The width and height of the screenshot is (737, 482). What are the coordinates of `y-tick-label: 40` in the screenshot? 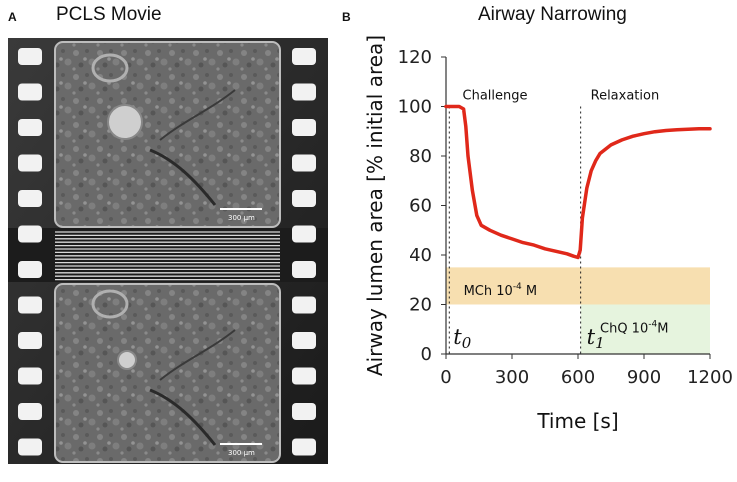 It's located at (420, 255).